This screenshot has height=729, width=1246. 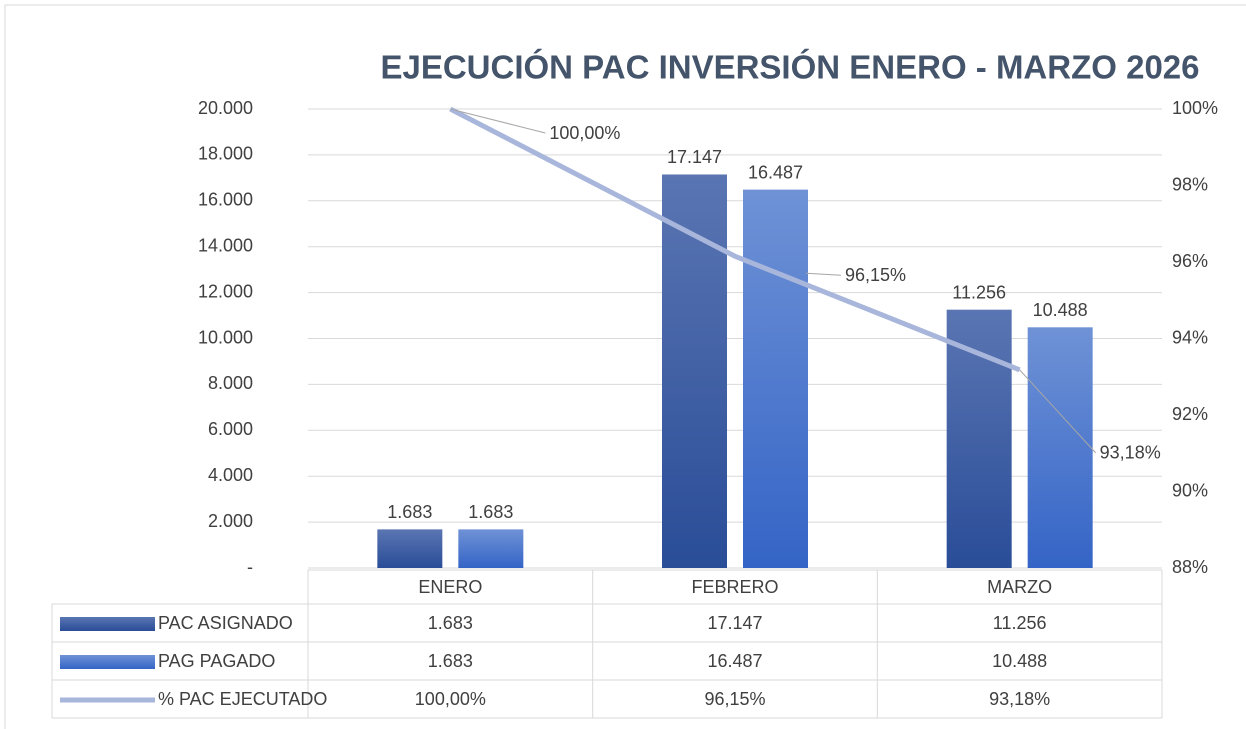 What do you see at coordinates (1190, 567) in the screenshot?
I see `y2-tick-label: 88%` at bounding box center [1190, 567].